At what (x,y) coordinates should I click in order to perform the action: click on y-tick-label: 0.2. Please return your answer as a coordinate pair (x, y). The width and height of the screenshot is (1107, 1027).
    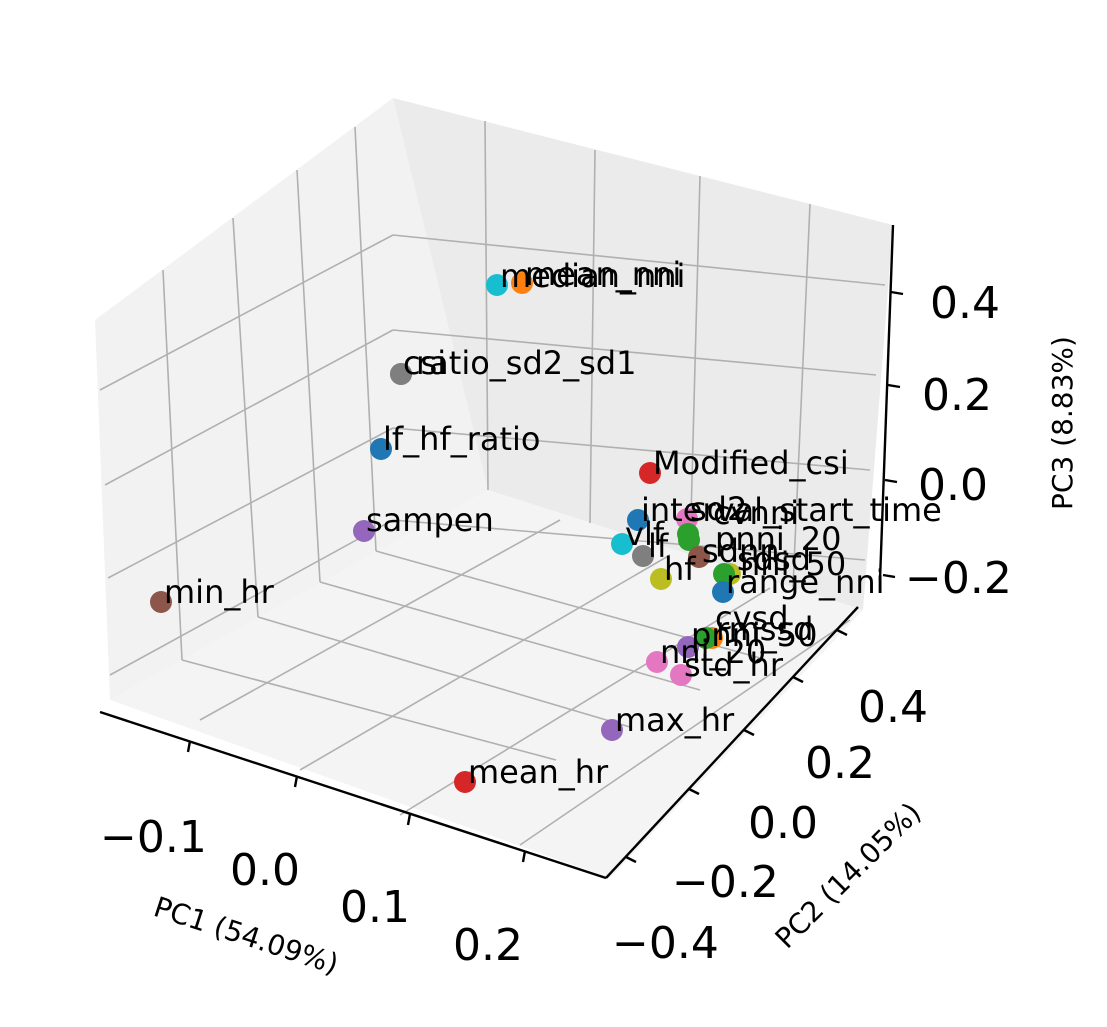
    Looking at the image, I should click on (840, 763).